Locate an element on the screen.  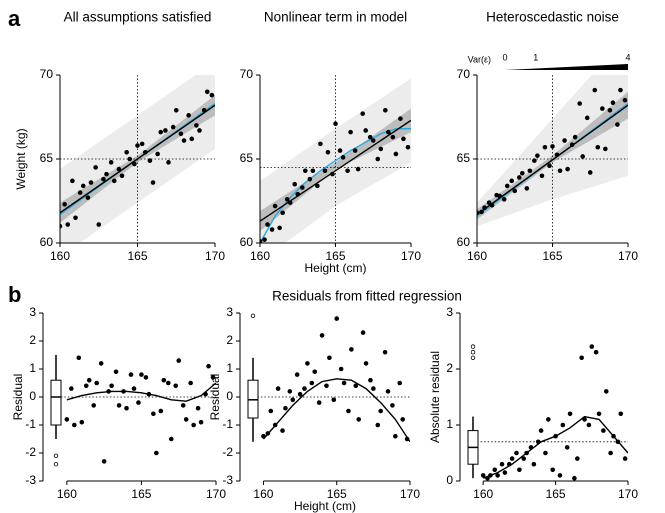
x-tick-label: 160 is located at coordinates (60, 256).